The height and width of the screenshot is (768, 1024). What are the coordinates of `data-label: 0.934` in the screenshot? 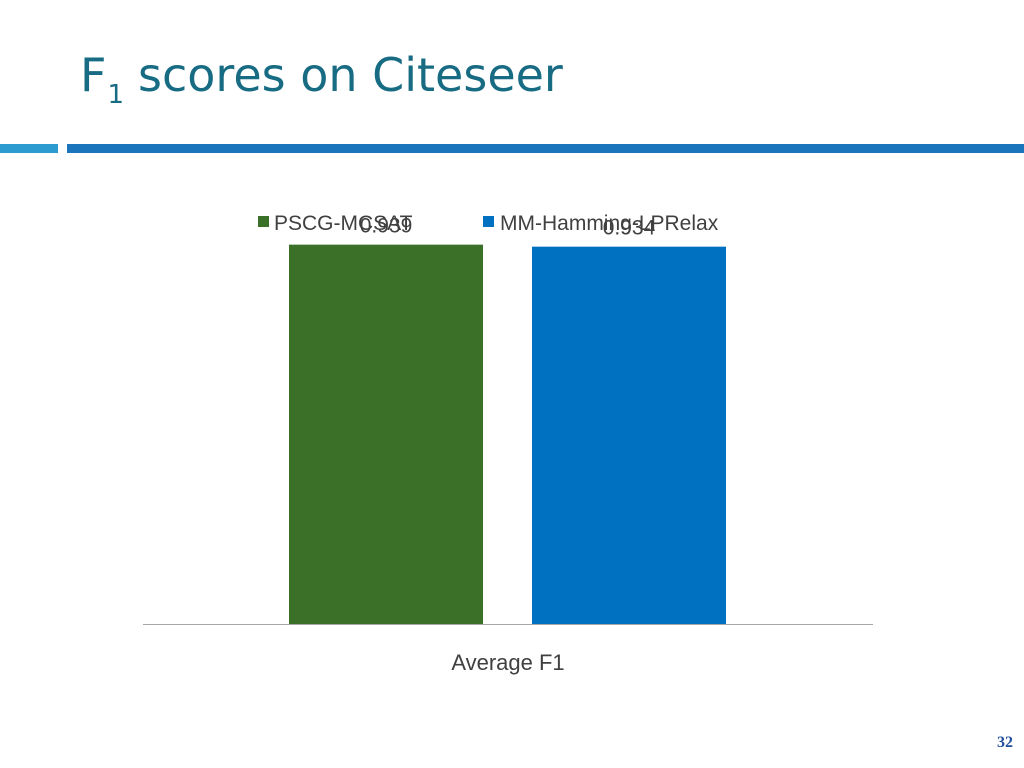 It's located at (629, 228).